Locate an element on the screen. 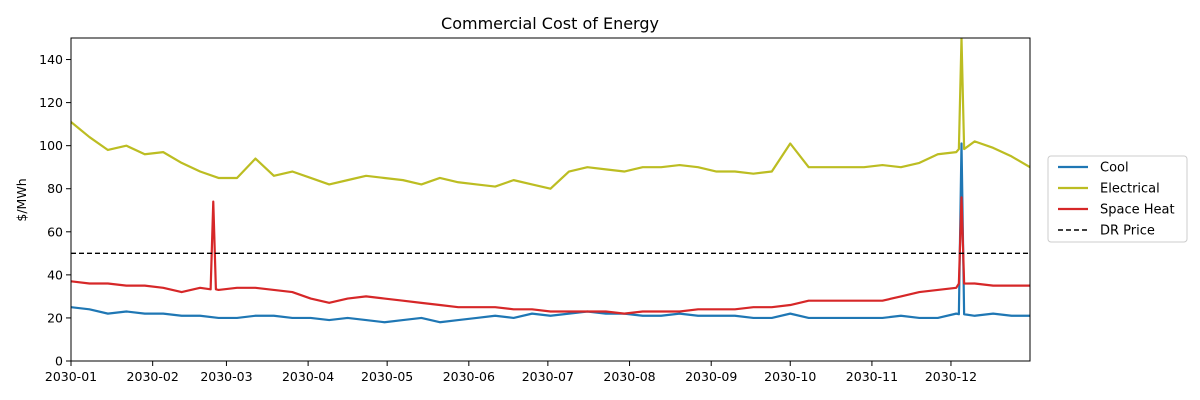 The width and height of the screenshot is (1200, 400). x-tick-label: 2030-05 is located at coordinates (387, 376).